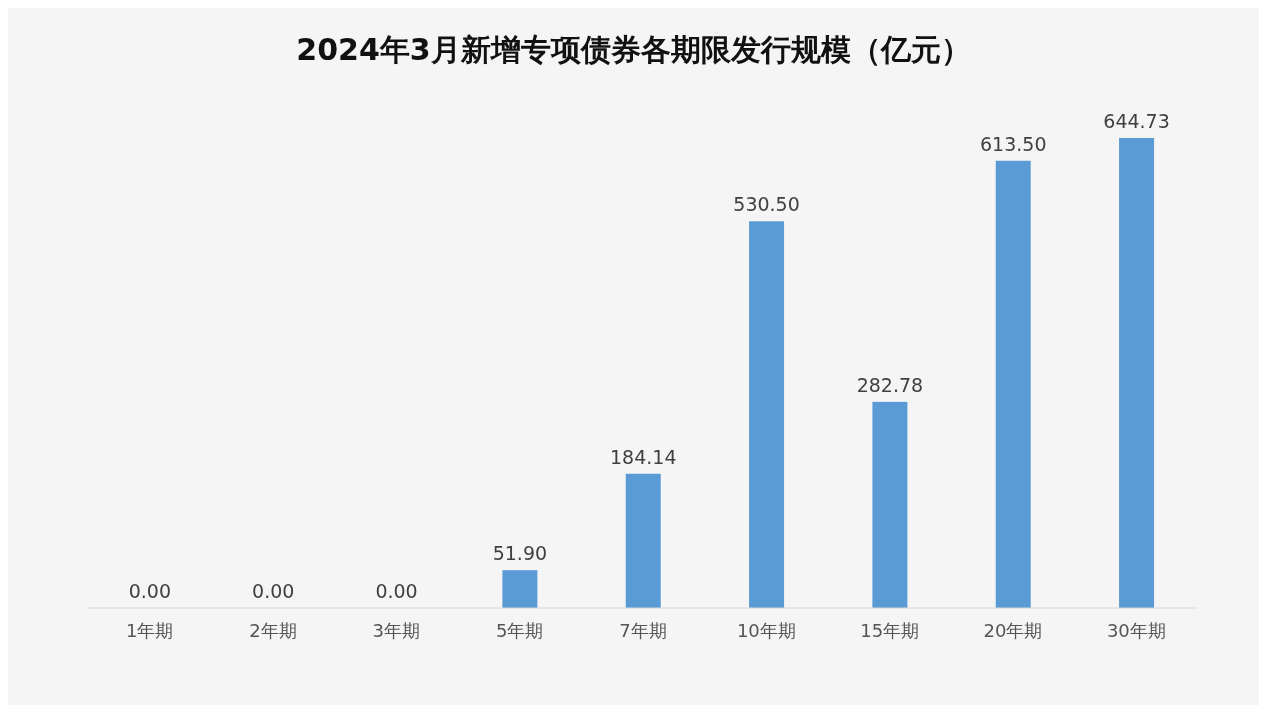 This screenshot has width=1267, height=713. Describe the element at coordinates (643, 630) in the screenshot. I see `x-tick-label: 7年期` at that location.